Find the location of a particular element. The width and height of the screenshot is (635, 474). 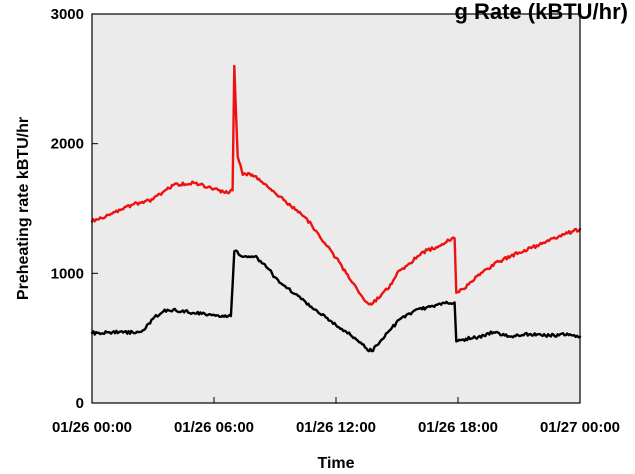

x-tick-label: 01/26 00:00 is located at coordinates (92, 427).